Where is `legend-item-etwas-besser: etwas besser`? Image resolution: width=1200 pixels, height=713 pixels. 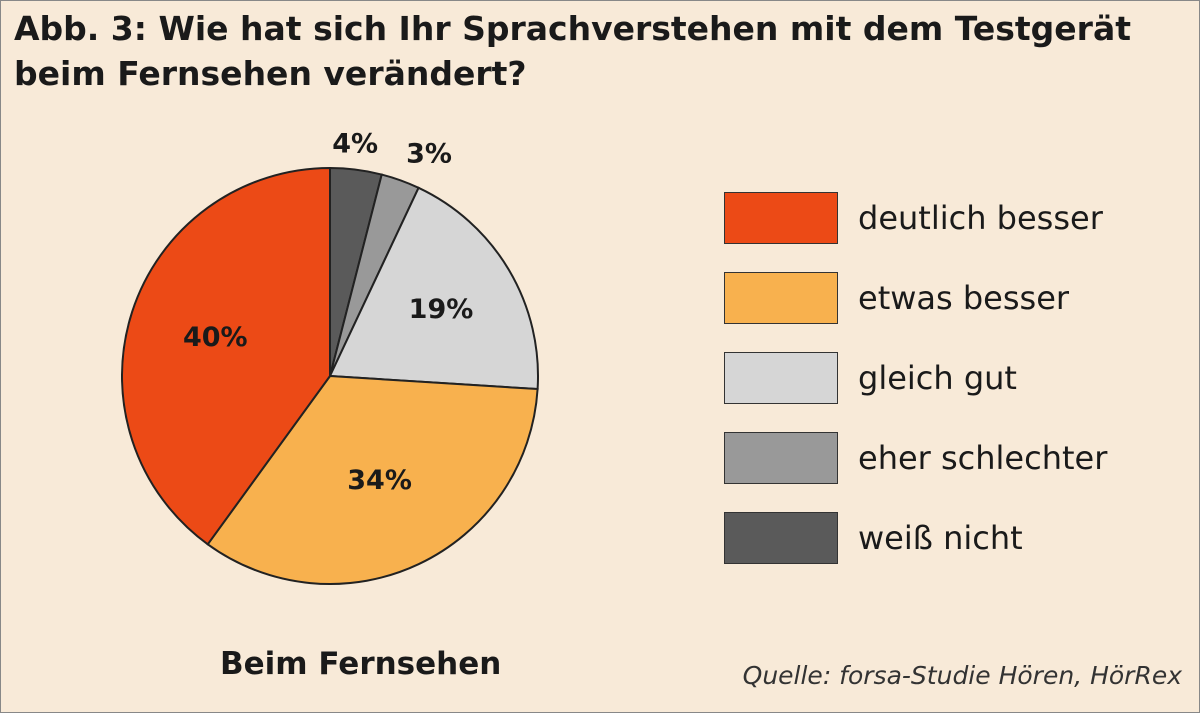
legend-item-etwas-besser: etwas besser is located at coordinates (944, 299).